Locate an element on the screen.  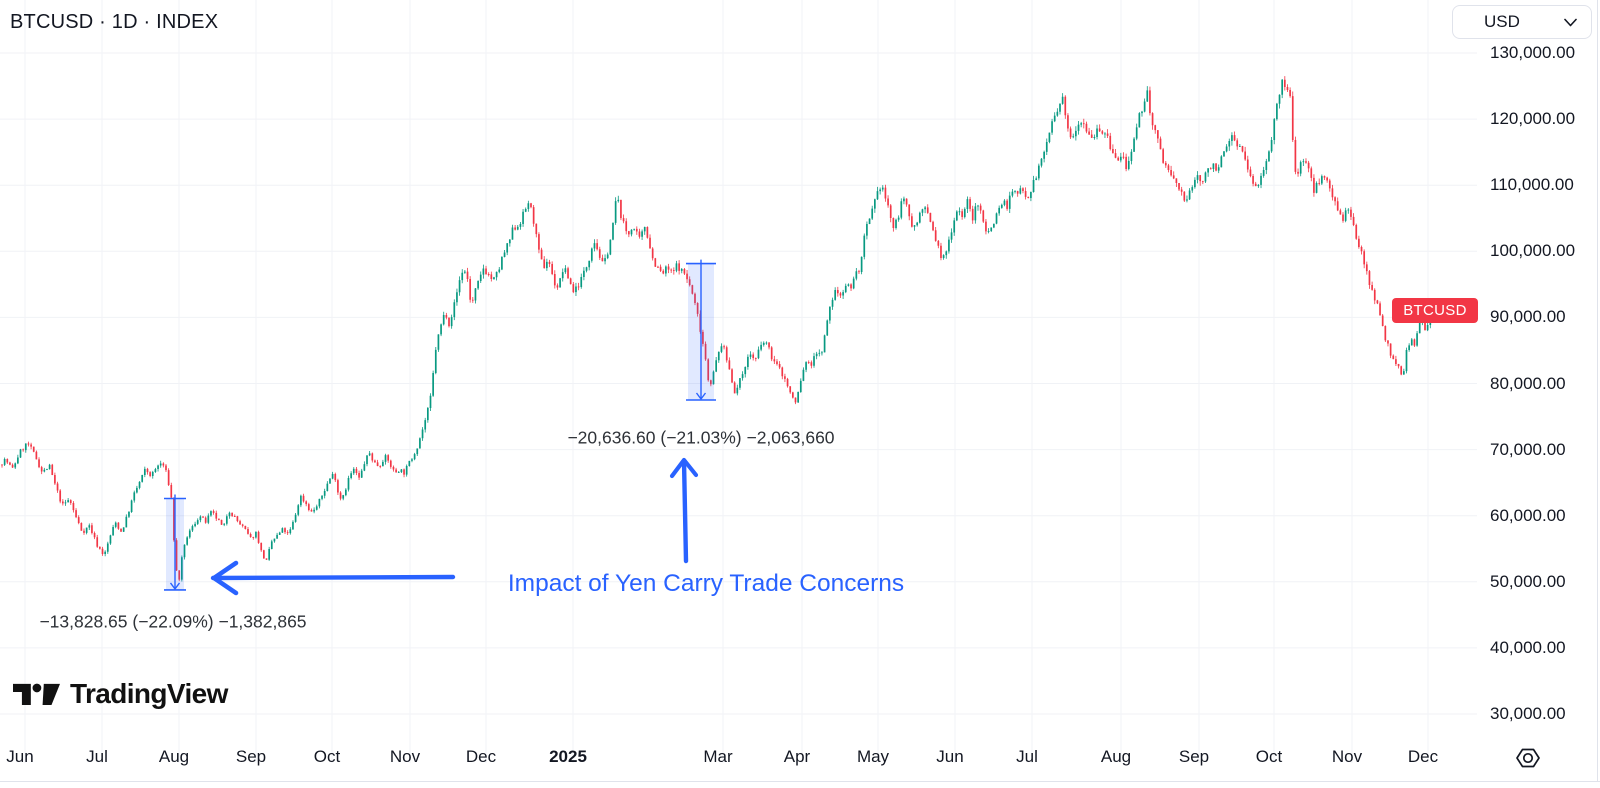
price-axis-label: 100,000.00 is located at coordinates (1533, 251).